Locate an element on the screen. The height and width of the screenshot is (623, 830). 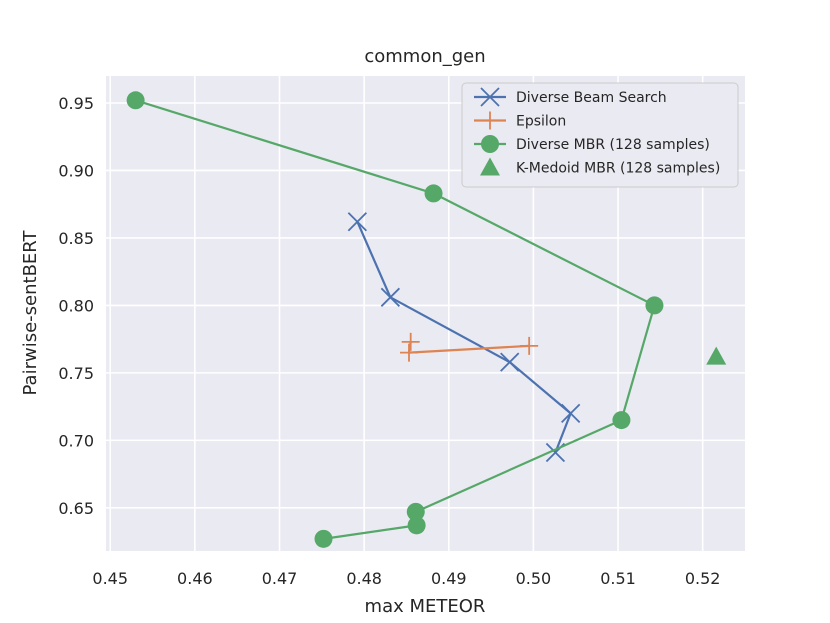
y-tick-label: 0.95 is located at coordinates (76, 103).